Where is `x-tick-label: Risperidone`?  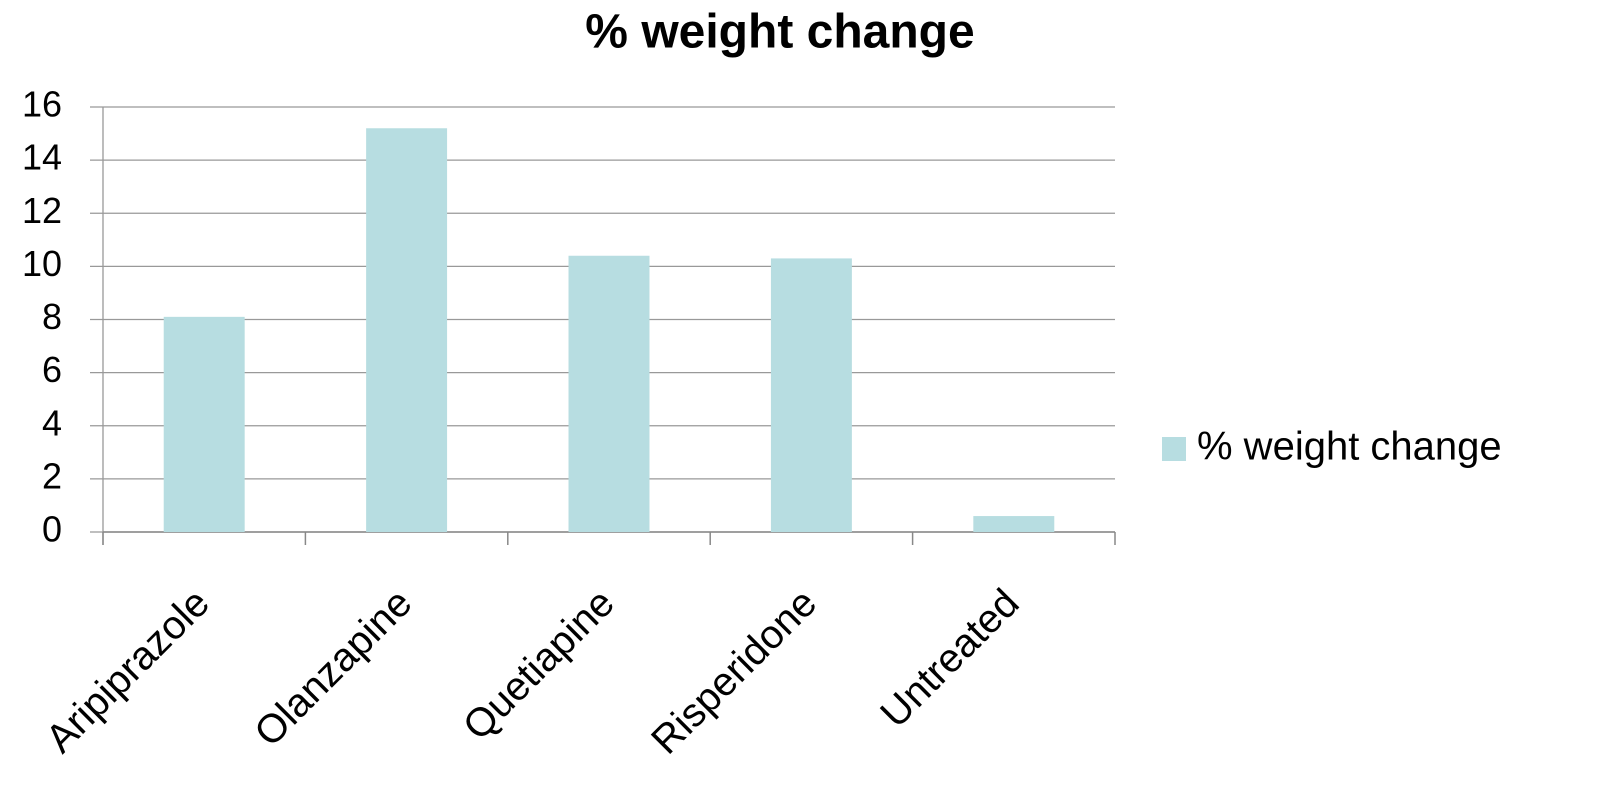 x-tick-label: Risperidone is located at coordinates (734, 672).